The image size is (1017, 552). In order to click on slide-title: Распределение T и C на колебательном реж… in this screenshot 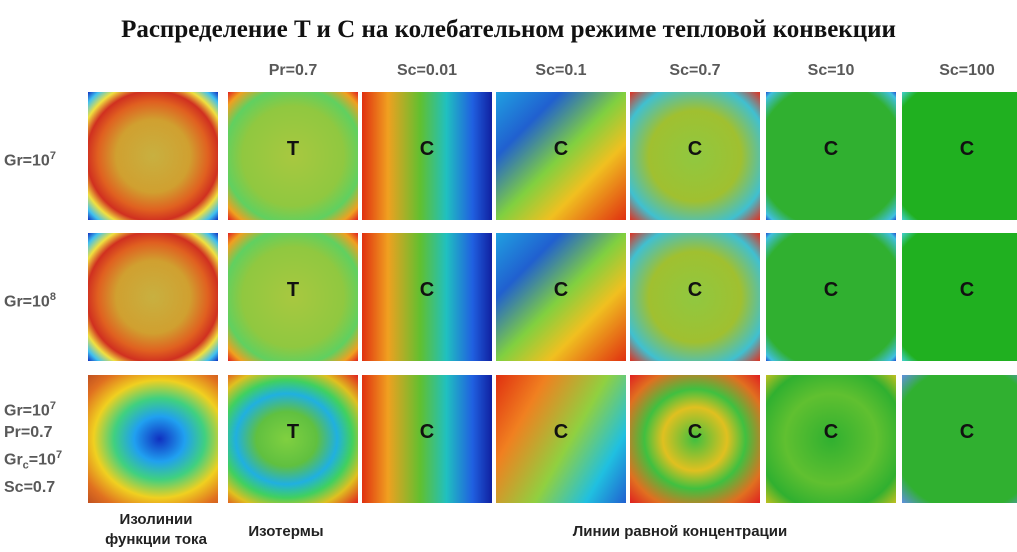, I will do `click(508, 29)`.